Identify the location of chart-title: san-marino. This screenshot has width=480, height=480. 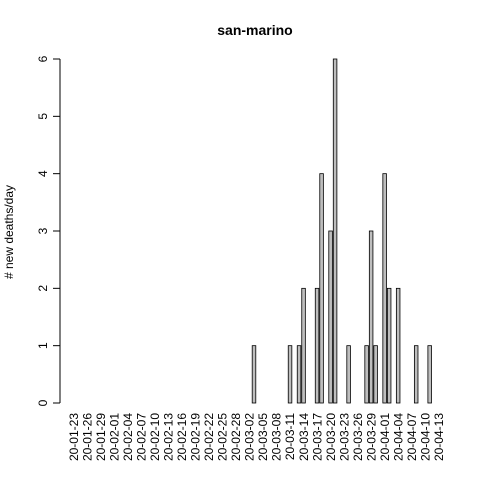
(254, 30).